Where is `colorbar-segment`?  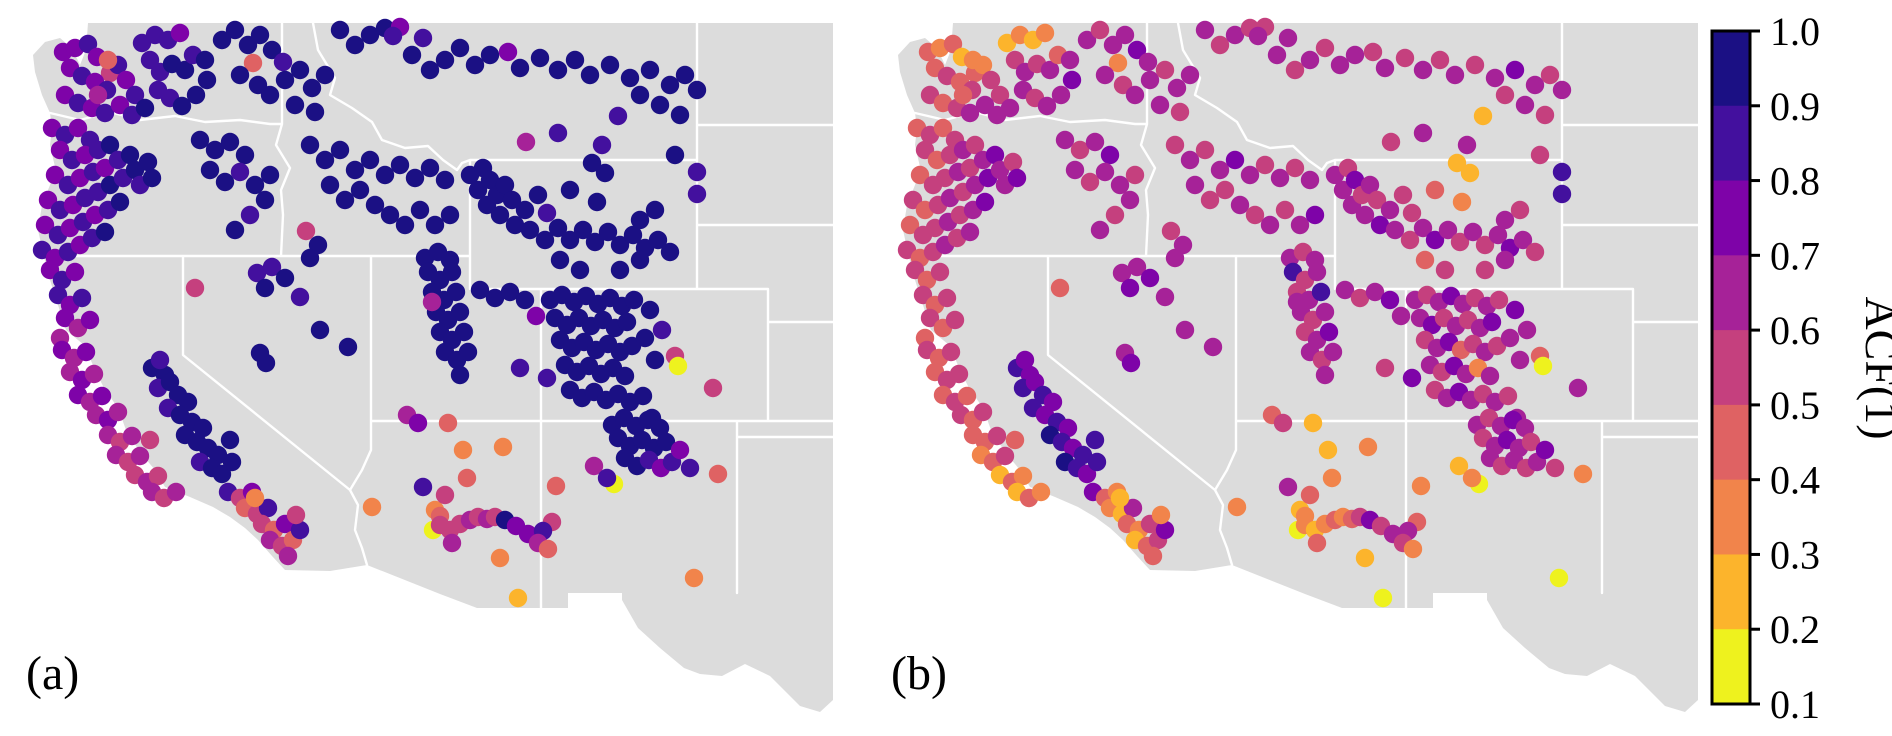 colorbar-segment is located at coordinates (1731, 517).